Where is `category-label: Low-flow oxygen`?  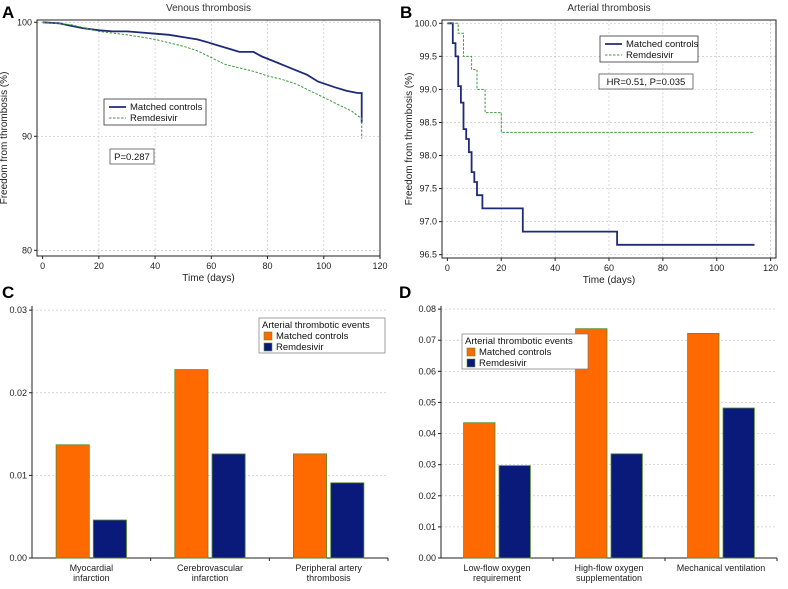
category-label: Low-flow oxygen is located at coordinates (496, 568).